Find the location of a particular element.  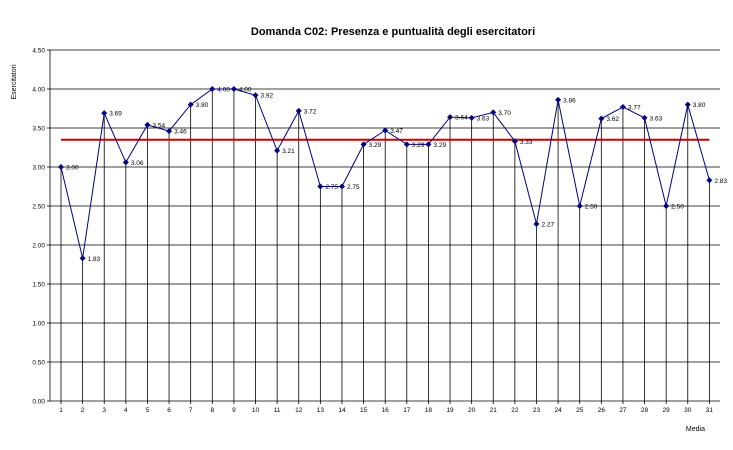

y-tick-label: 4.50 is located at coordinates (38, 51).